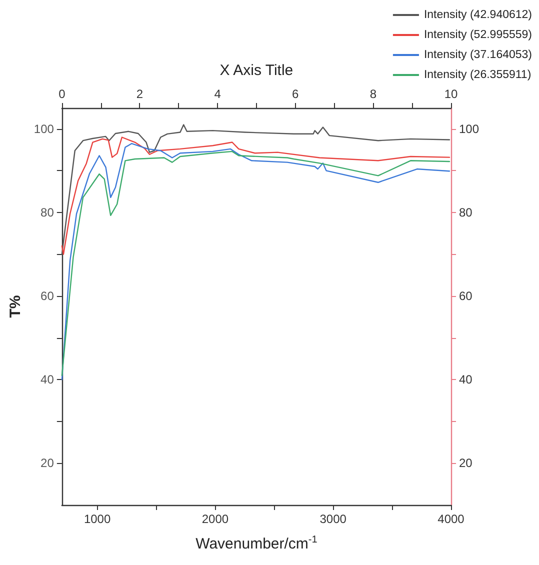 This screenshot has height=565, width=539. Describe the element at coordinates (451, 519) in the screenshot. I see `x-tick-label: 4000` at that location.